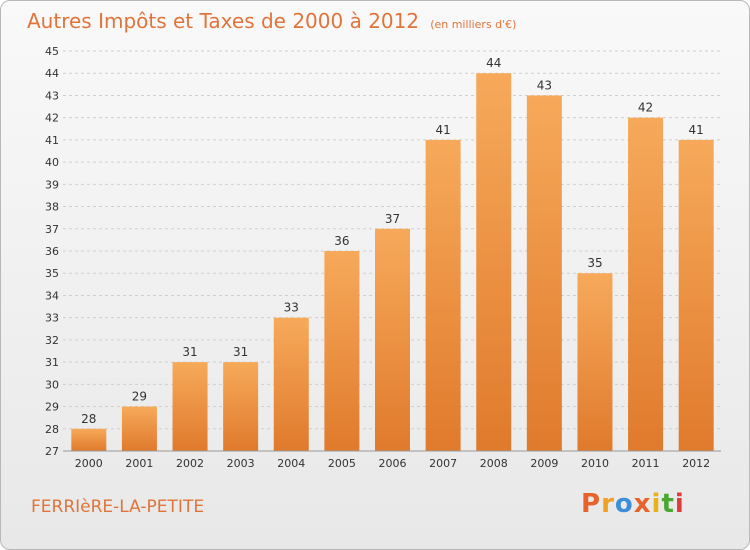 This screenshot has height=550, width=750. I want to click on bar-2003, so click(241, 406).